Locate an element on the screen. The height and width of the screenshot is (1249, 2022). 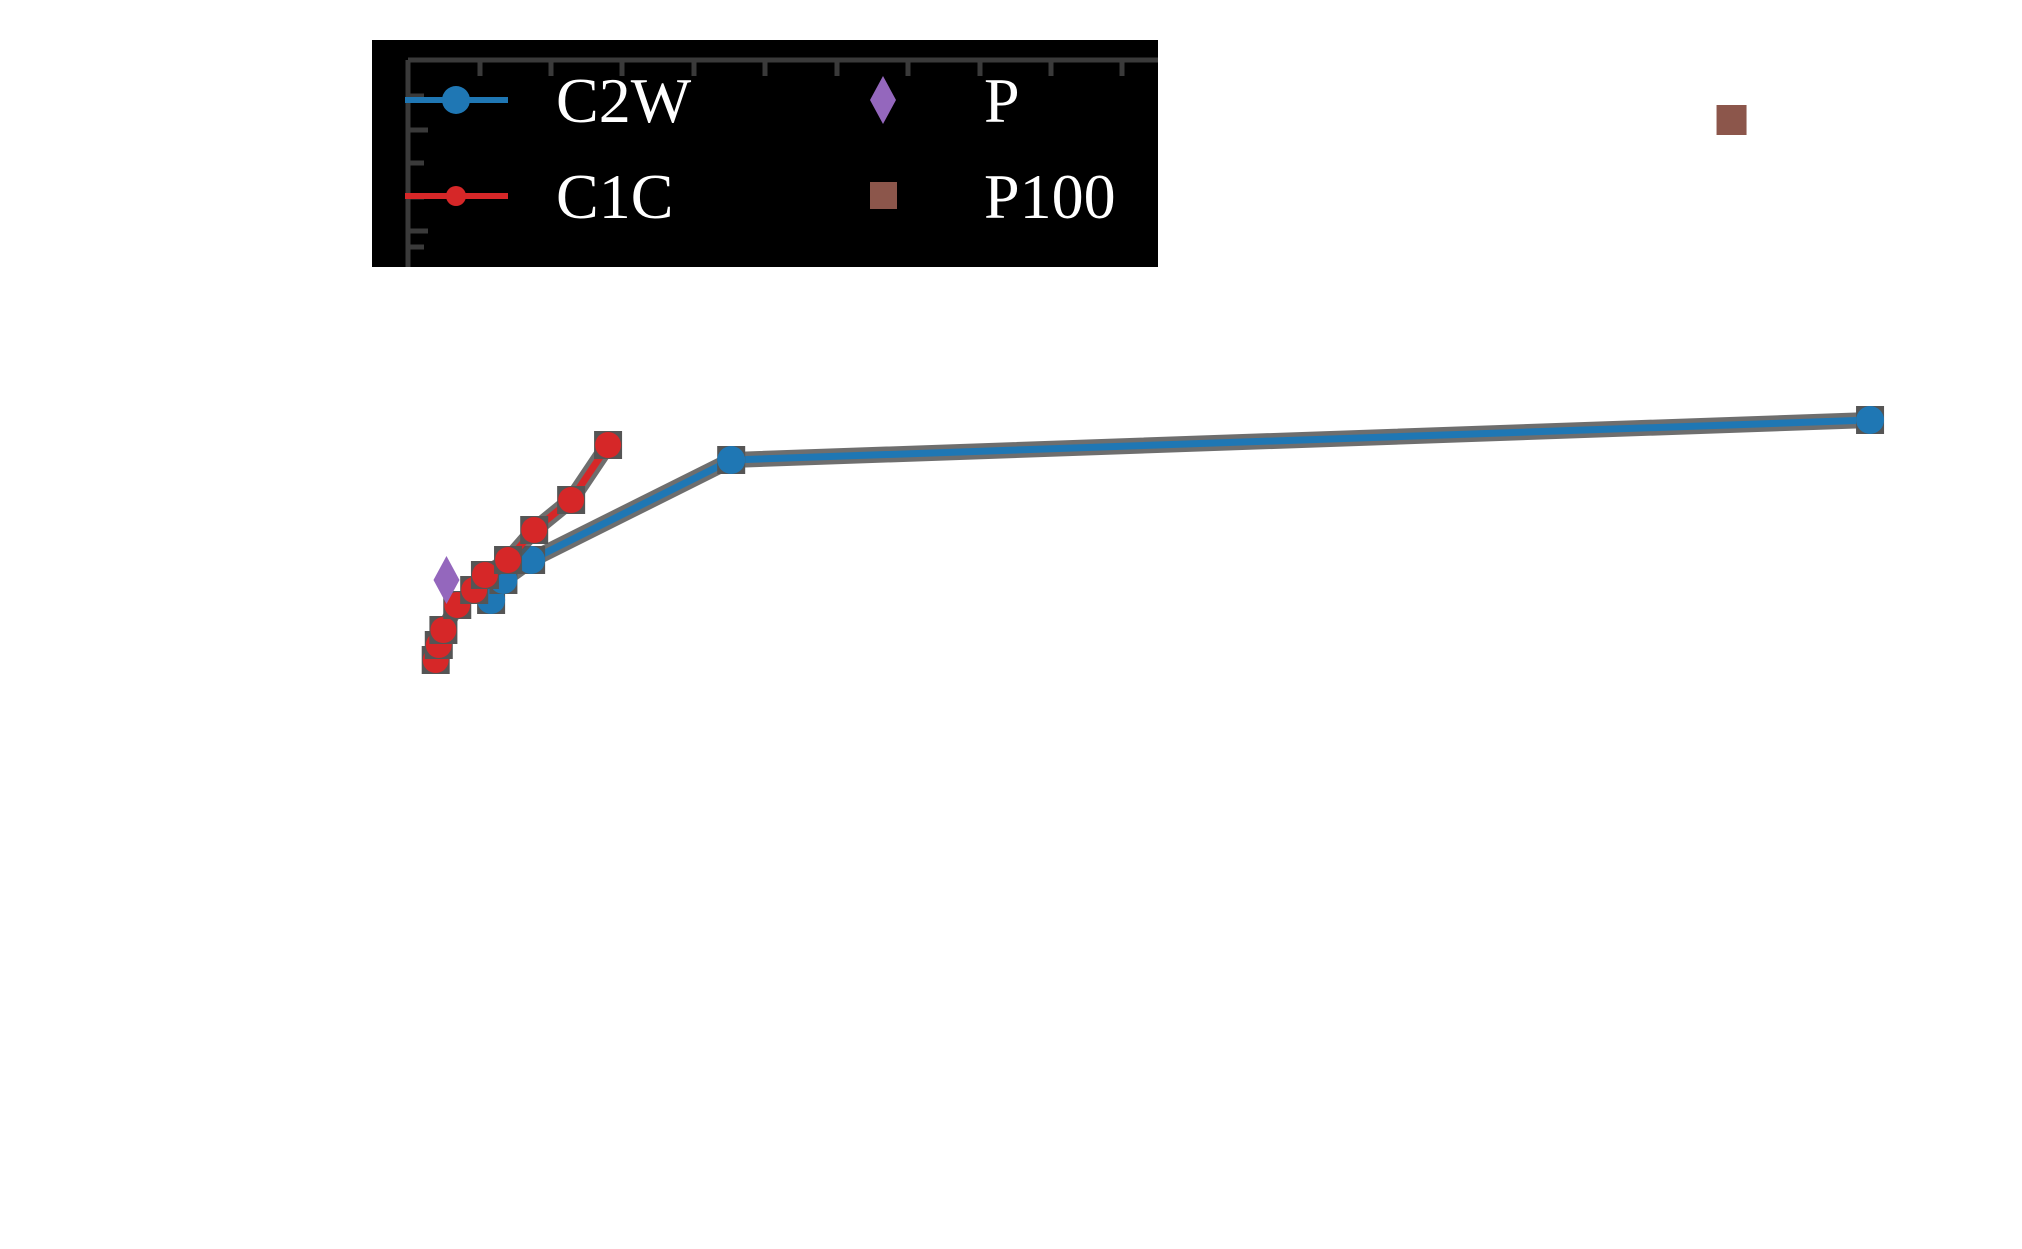
legend: C2W C1C P P100 is located at coordinates (765, 153).